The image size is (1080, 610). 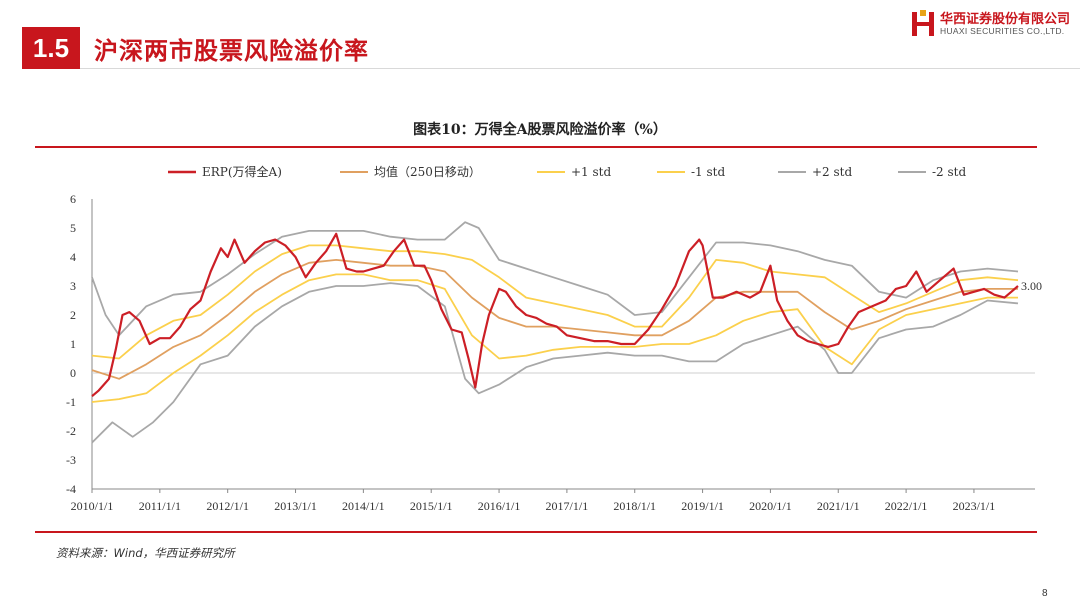 What do you see at coordinates (1045, 593) in the screenshot?
I see `page-number: 8` at bounding box center [1045, 593].